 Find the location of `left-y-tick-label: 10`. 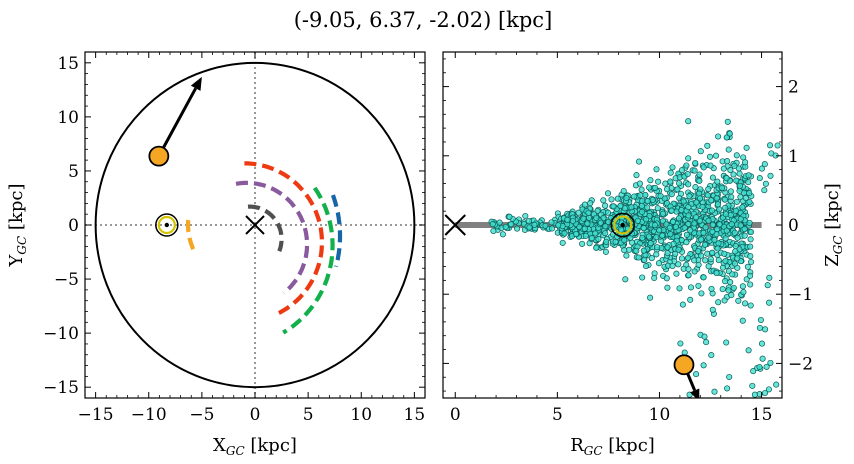

left-y-tick-label: 10 is located at coordinates (68, 118).